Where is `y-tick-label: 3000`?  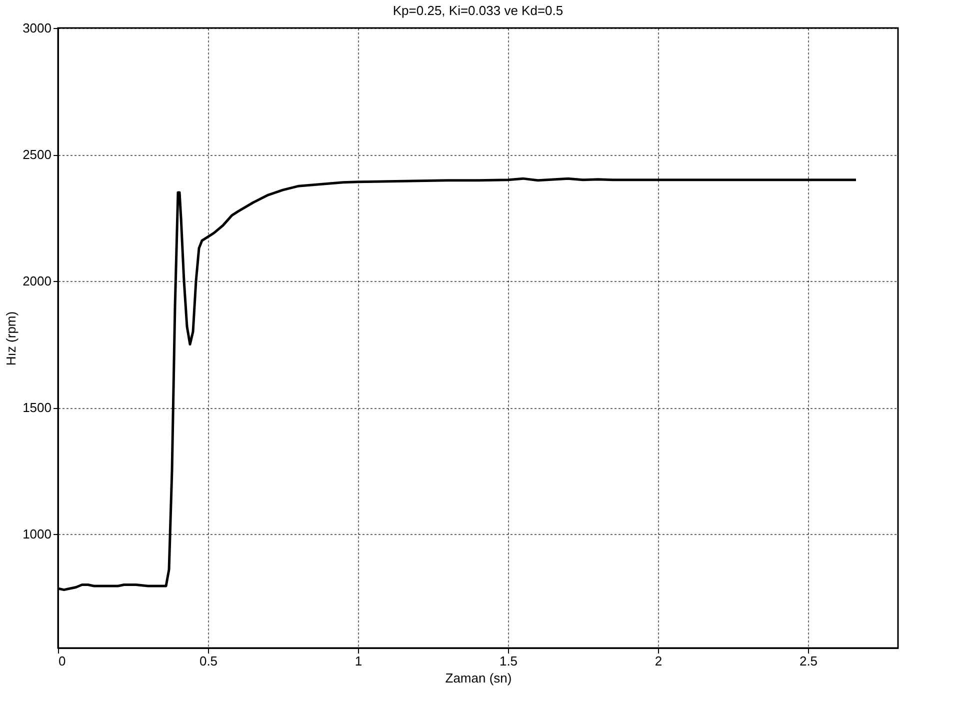
y-tick-label: 3000 is located at coordinates (37, 28).